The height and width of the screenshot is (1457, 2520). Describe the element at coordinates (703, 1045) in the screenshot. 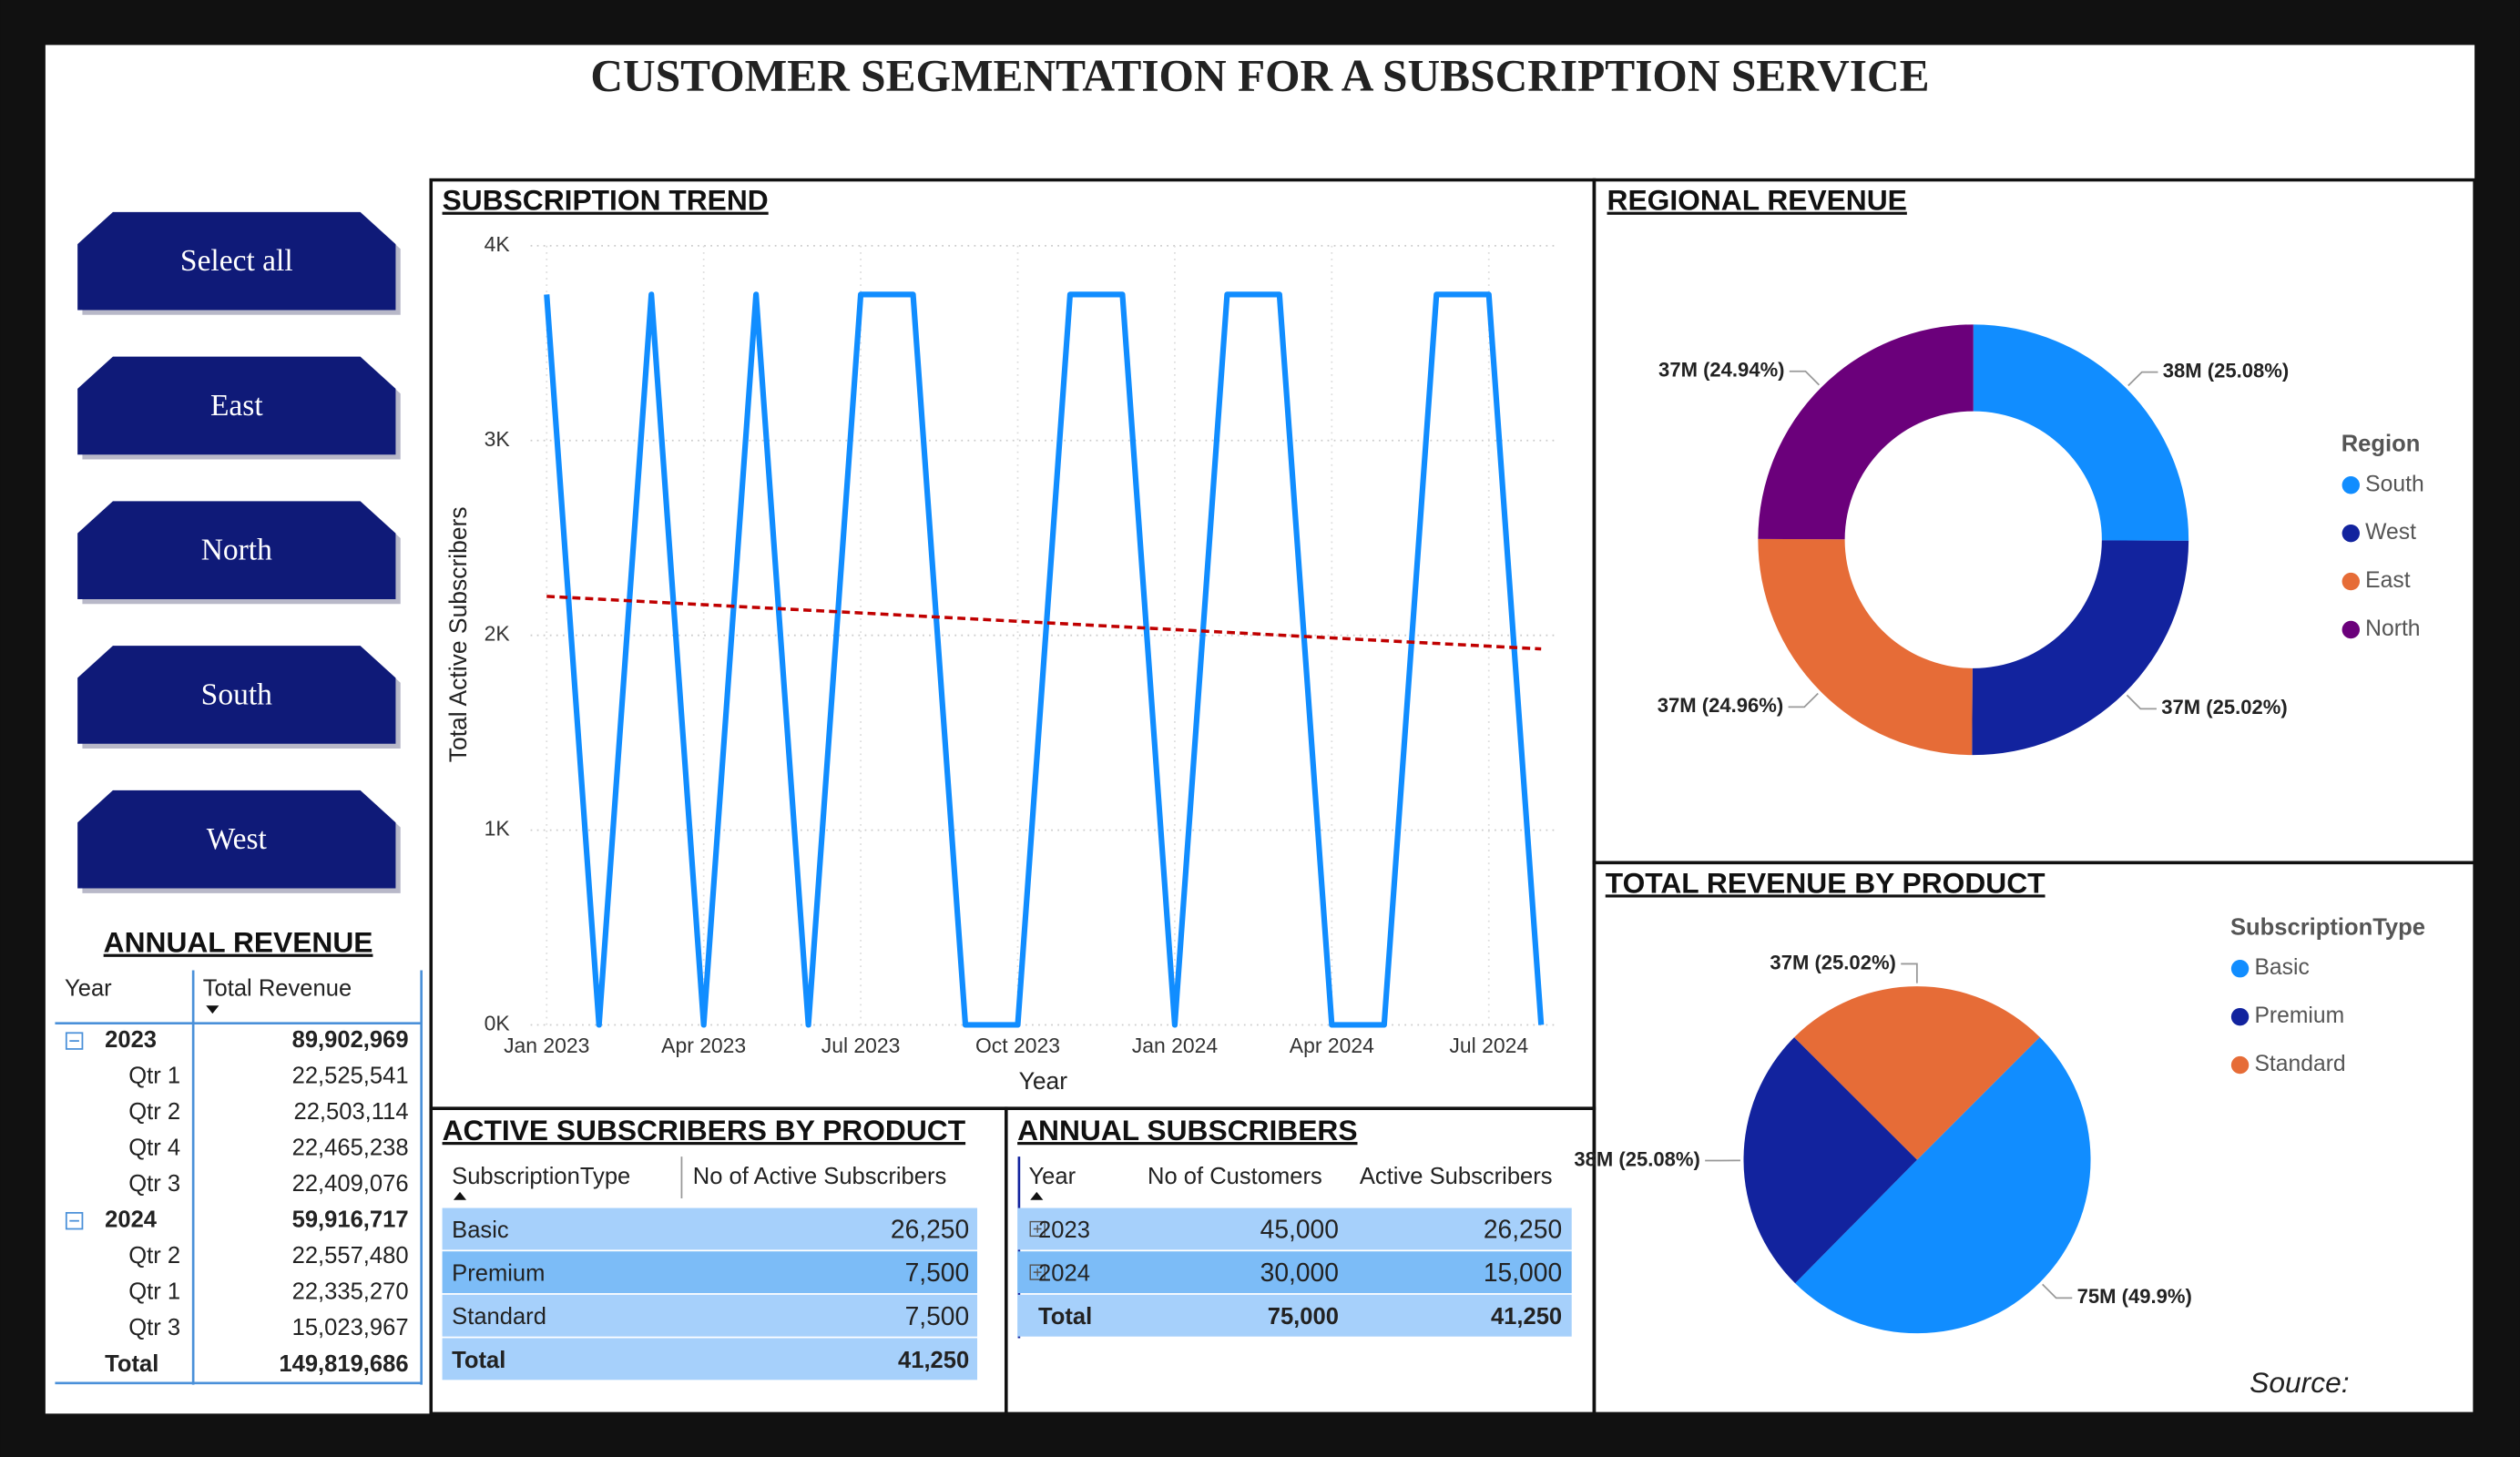

I see `x-tick-label: Apr 2023` at that location.